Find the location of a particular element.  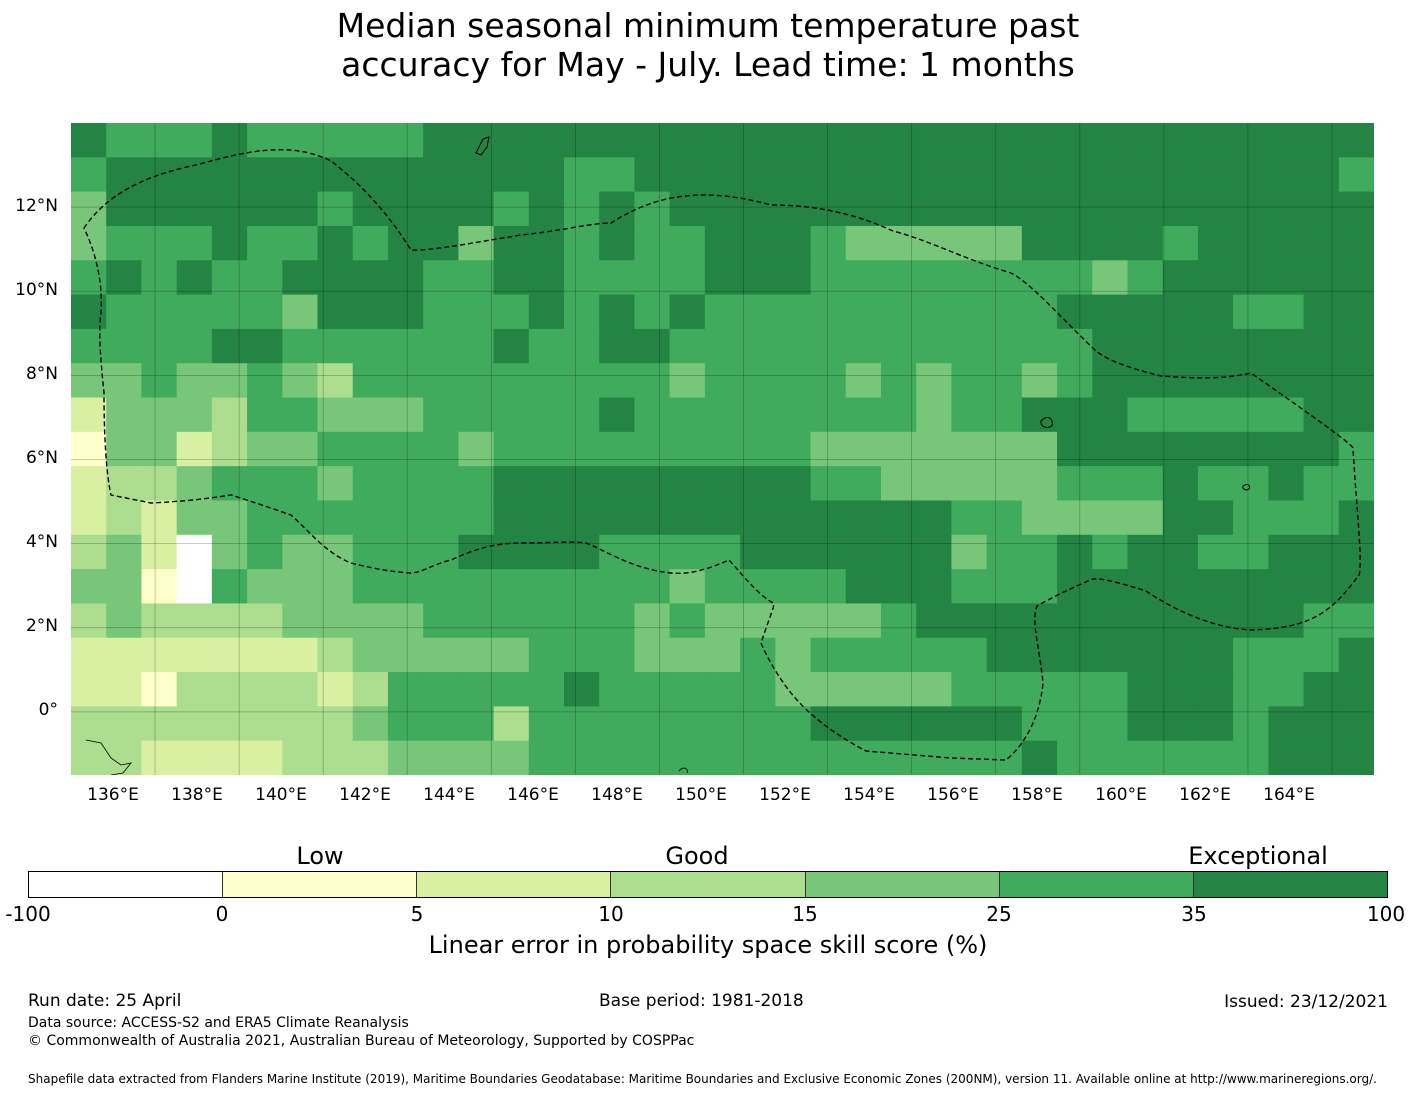

colorbar-tick: 35 is located at coordinates (1194, 914).